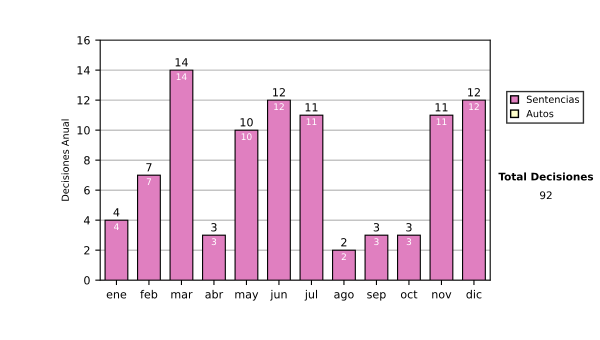  I want to click on x-tick-label: ene, so click(116, 295).